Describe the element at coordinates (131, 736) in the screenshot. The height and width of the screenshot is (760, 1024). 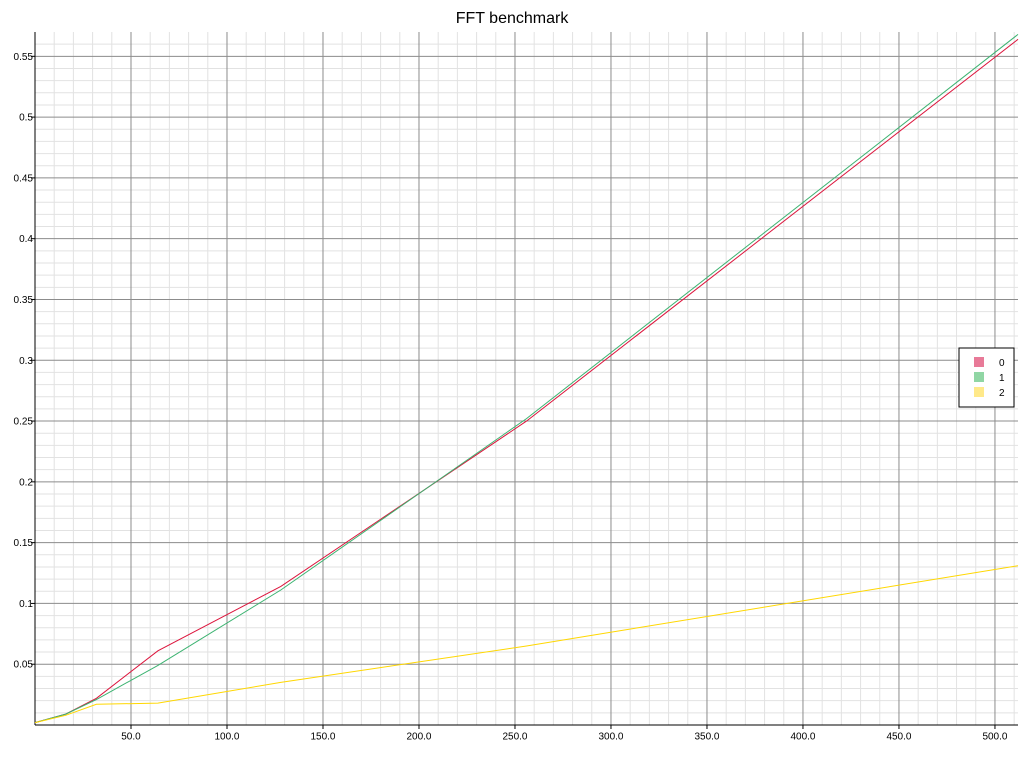
I see `x-tick-label: 50.0` at that location.